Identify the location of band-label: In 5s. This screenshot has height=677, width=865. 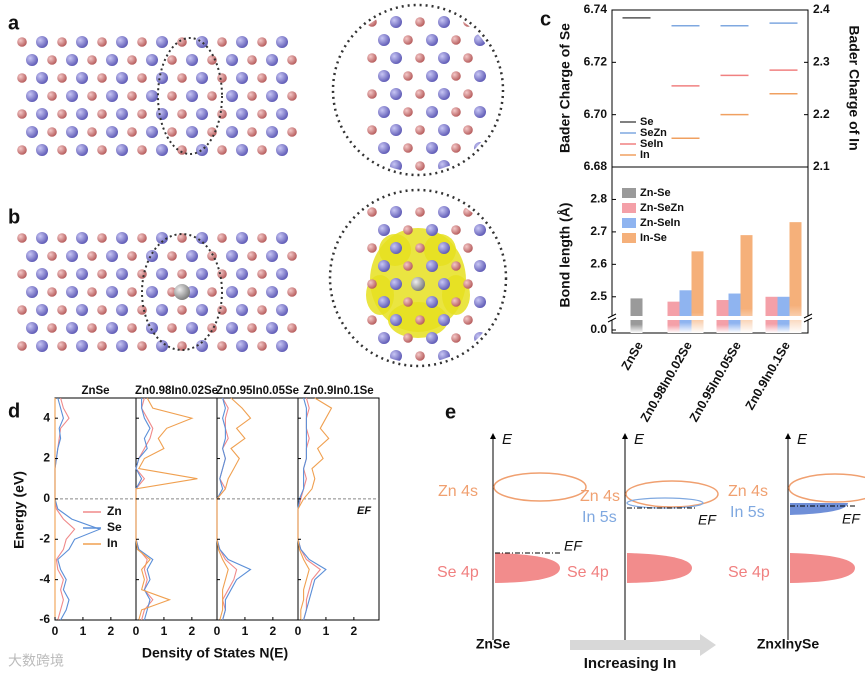
(599, 517).